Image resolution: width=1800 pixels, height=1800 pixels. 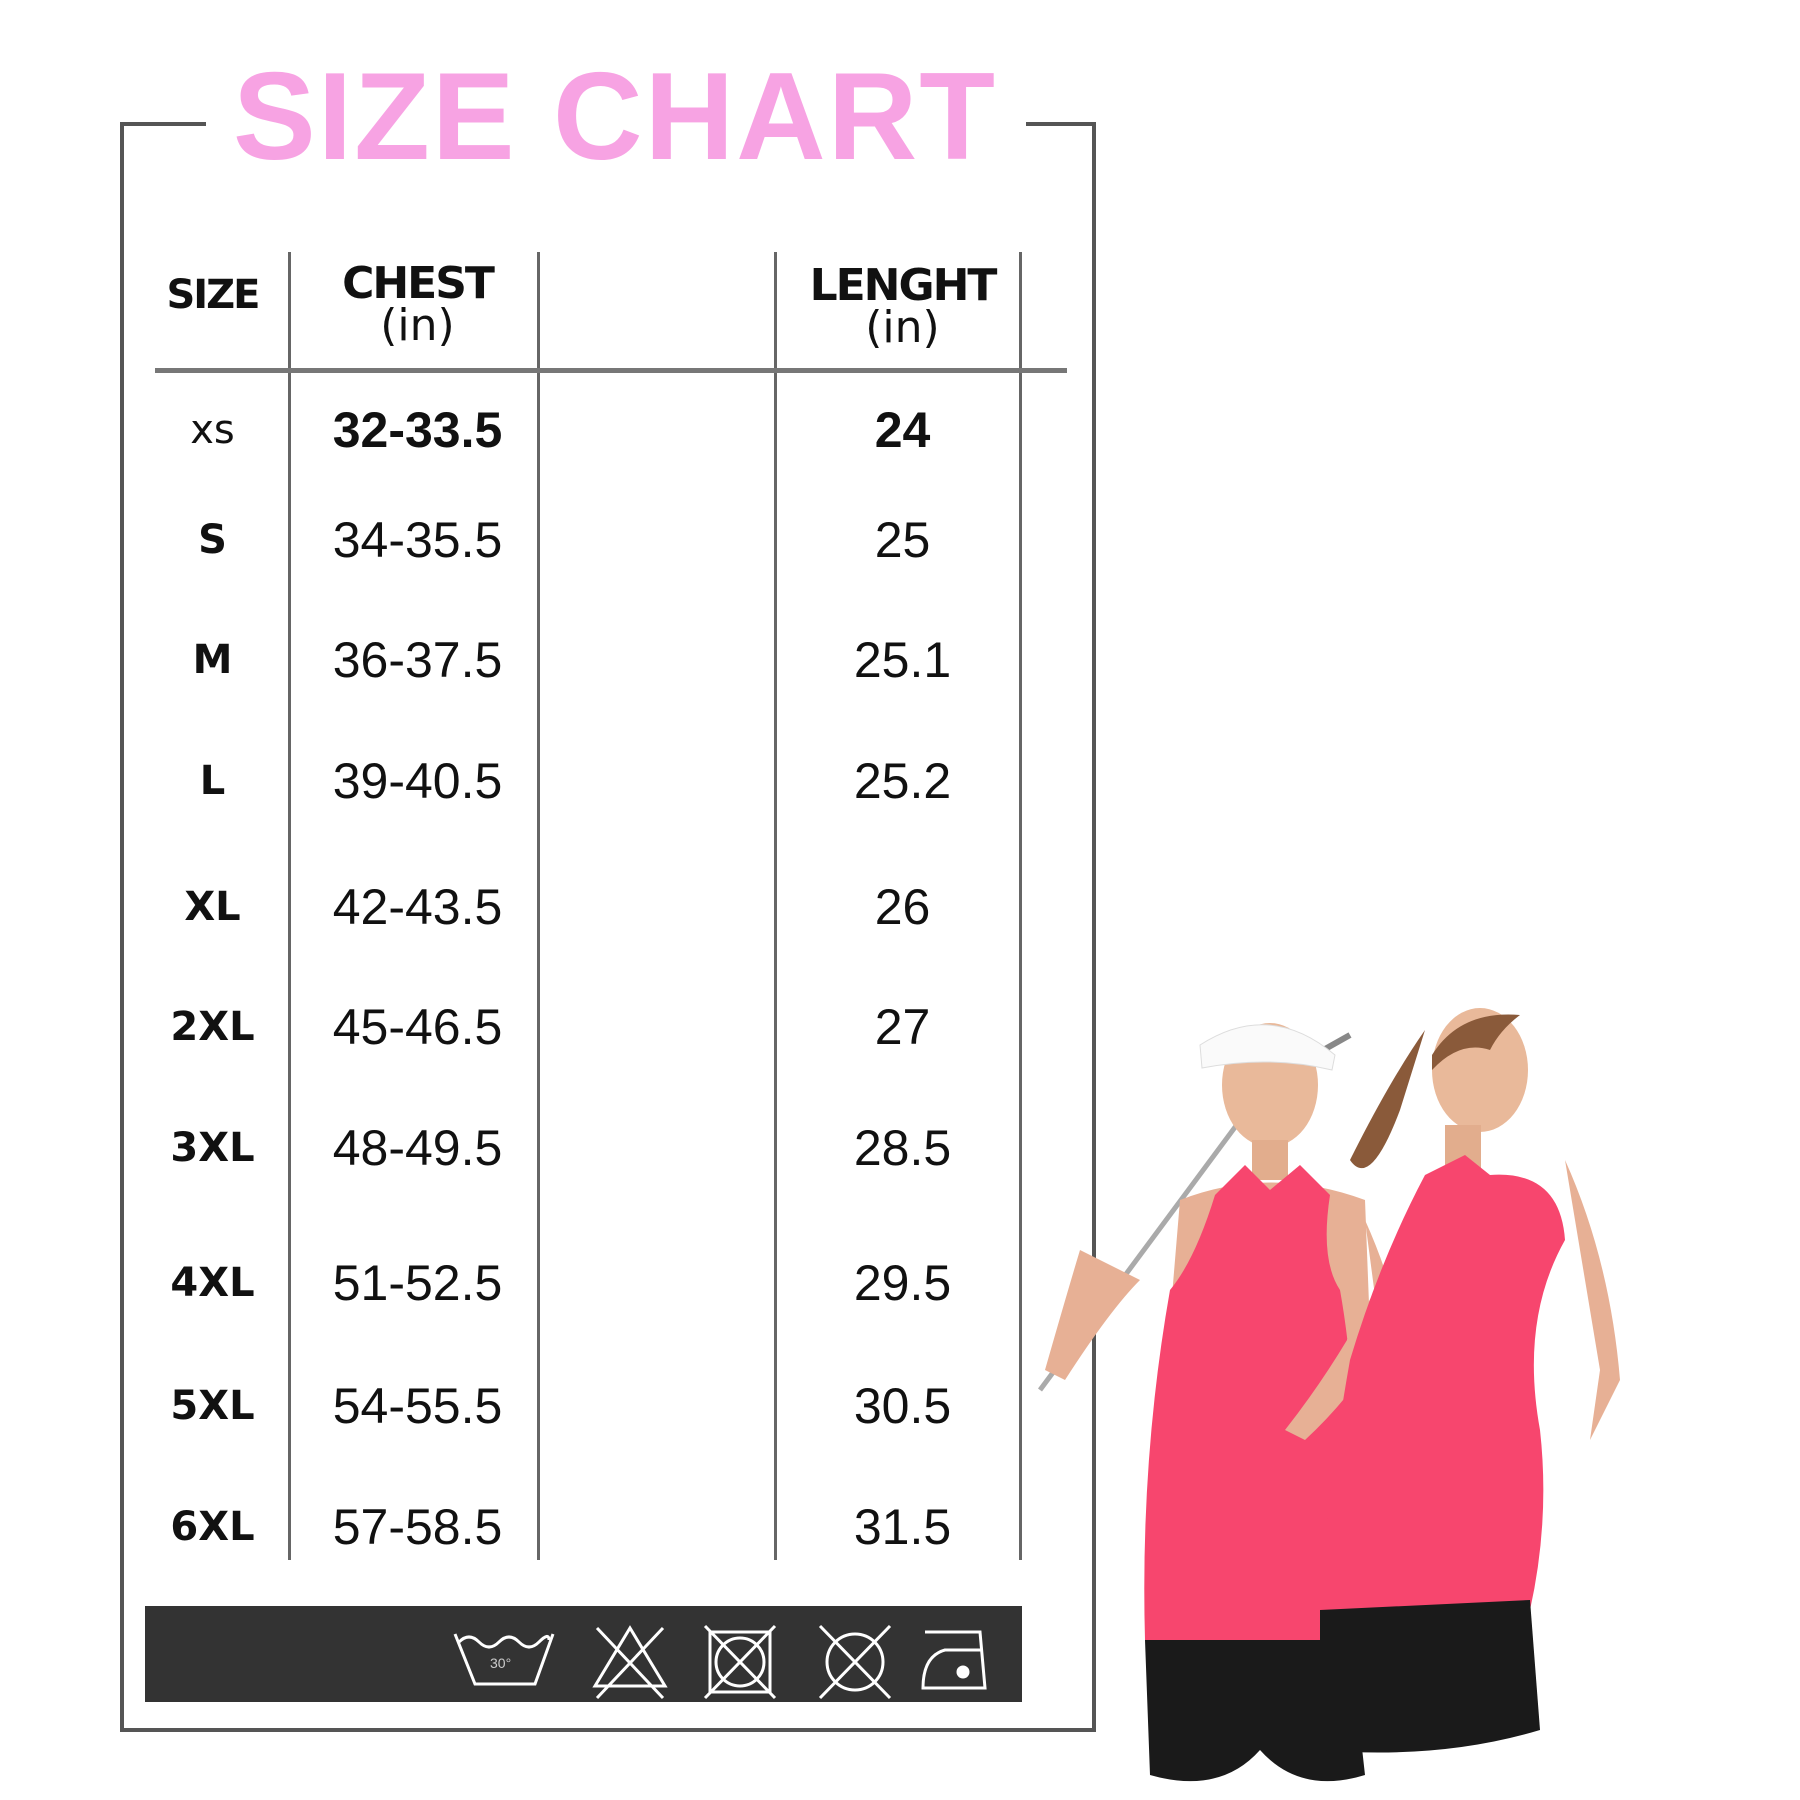 What do you see at coordinates (417, 907) in the screenshot?
I see `row-chest-cell: 42-43.5` at bounding box center [417, 907].